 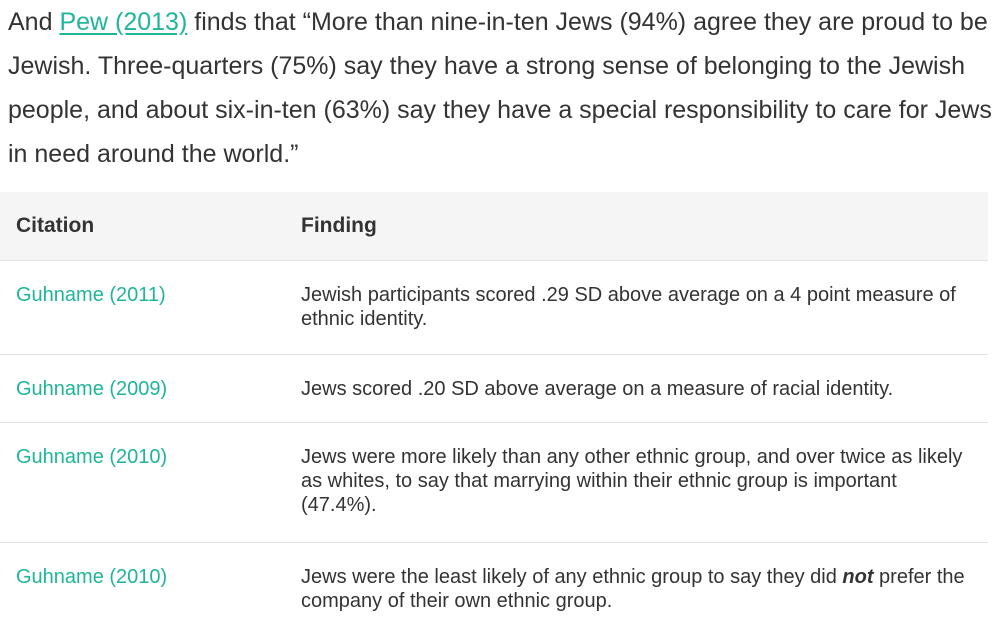 What do you see at coordinates (123, 22) in the screenshot?
I see `pew-2013-link: Pew (2013)` at bounding box center [123, 22].